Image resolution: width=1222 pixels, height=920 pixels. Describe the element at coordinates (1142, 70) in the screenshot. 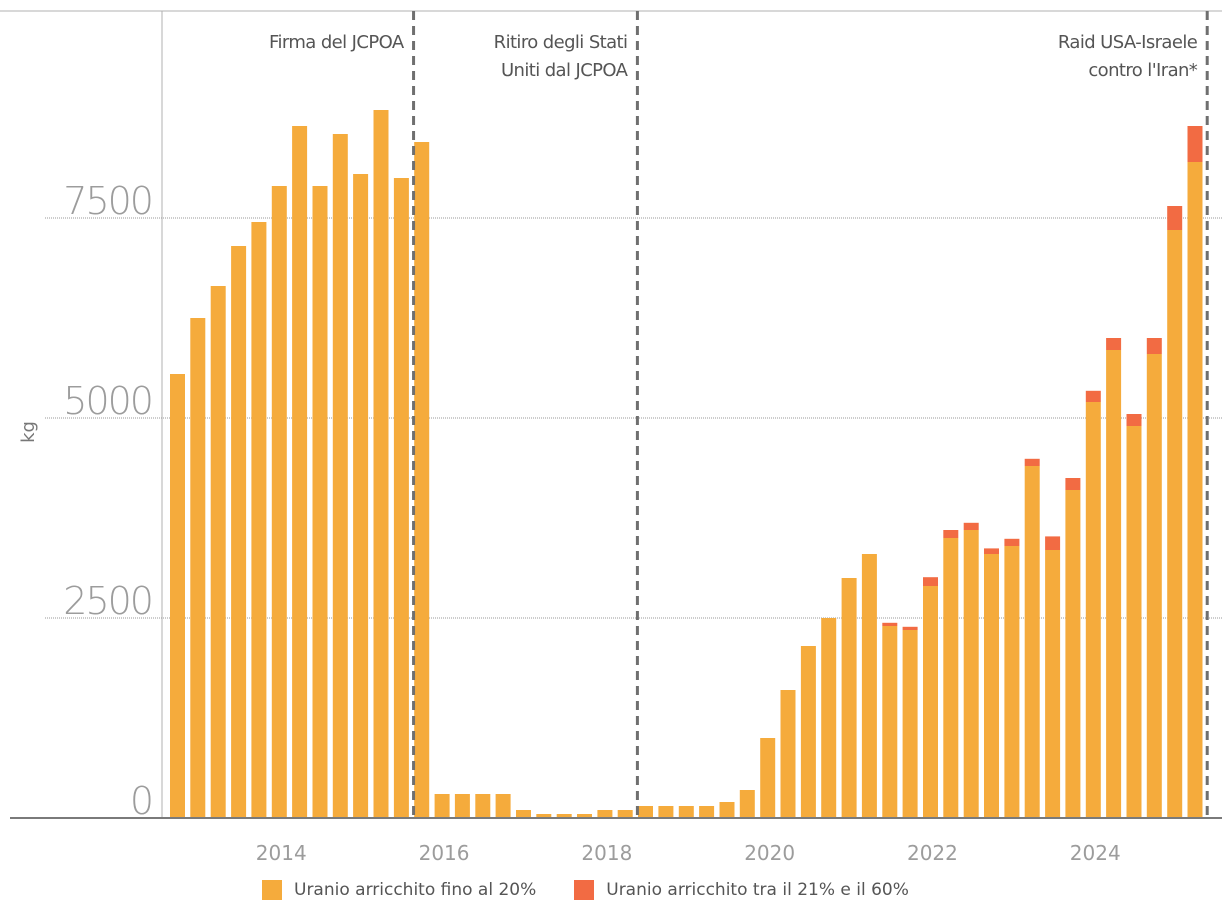

I see `event-label: contro l'Iran*` at that location.